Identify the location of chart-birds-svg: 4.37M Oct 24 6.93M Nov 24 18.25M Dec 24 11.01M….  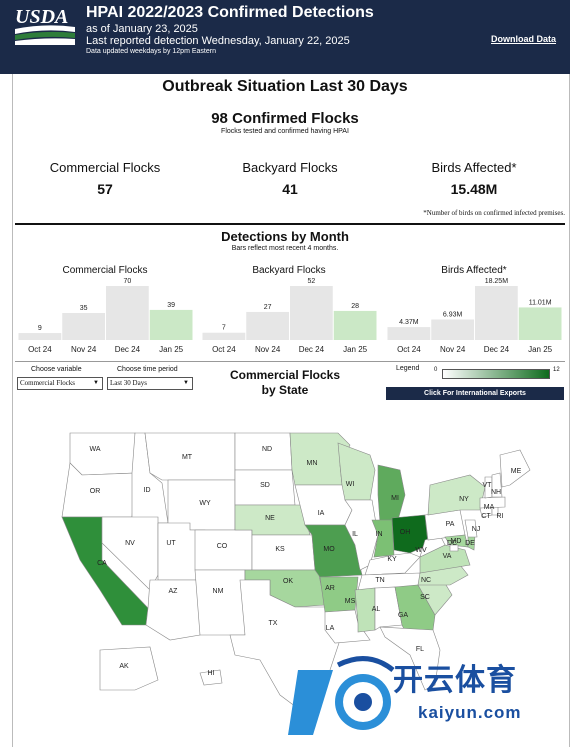
(474, 316).